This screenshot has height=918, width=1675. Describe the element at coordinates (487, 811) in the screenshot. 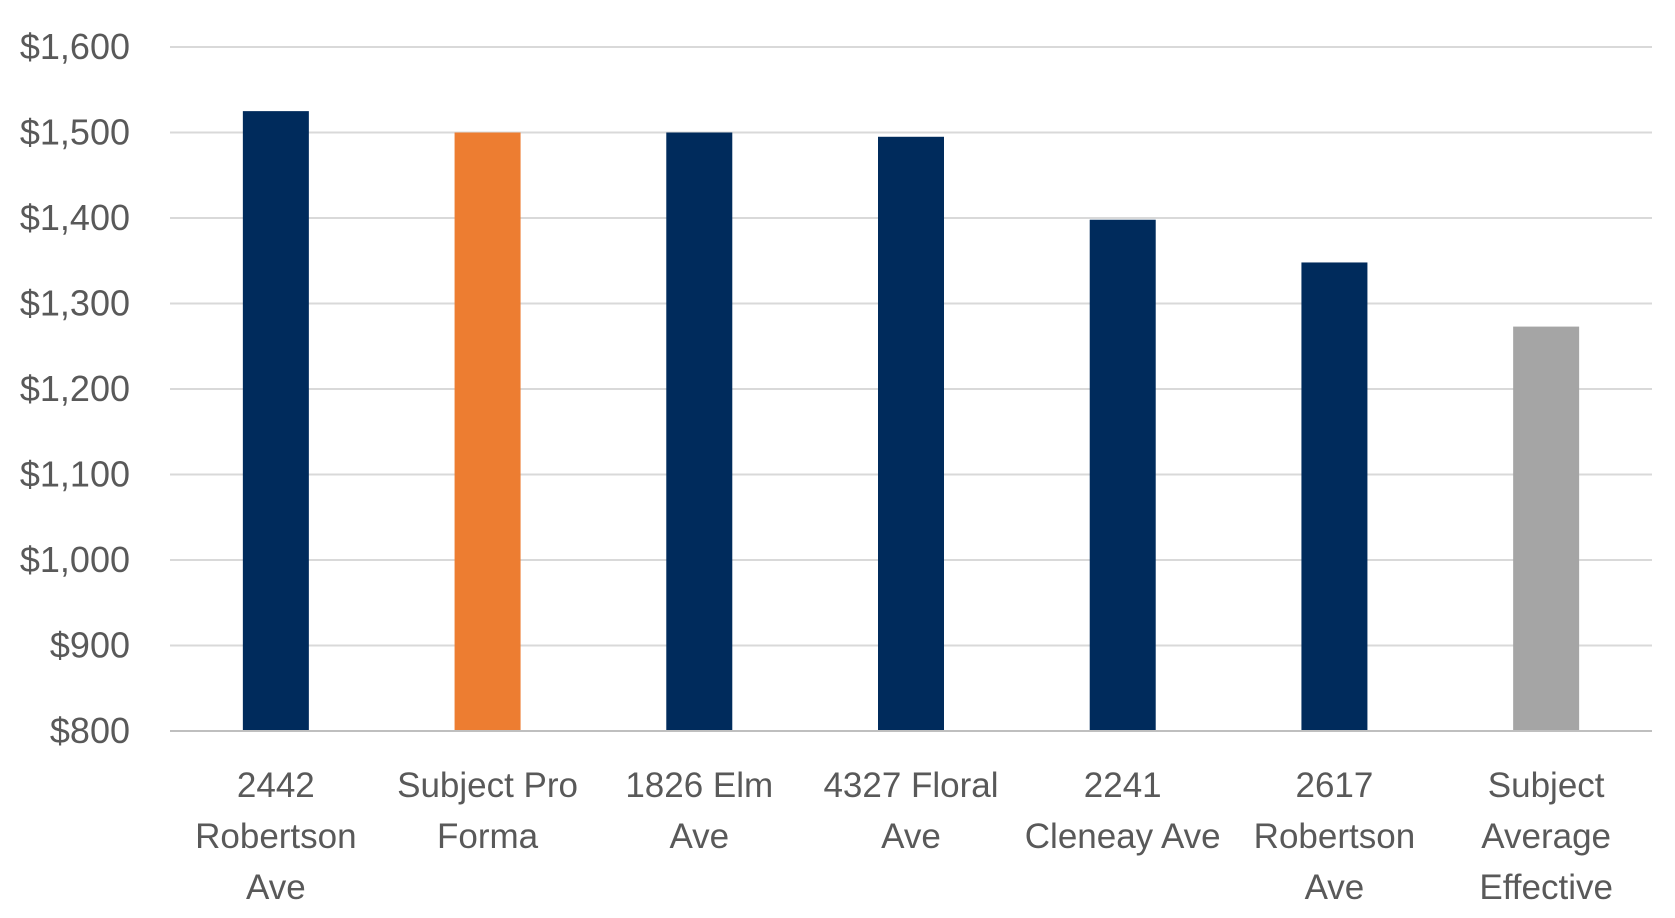

I see `x-category-label: Subject Pro Forma` at that location.